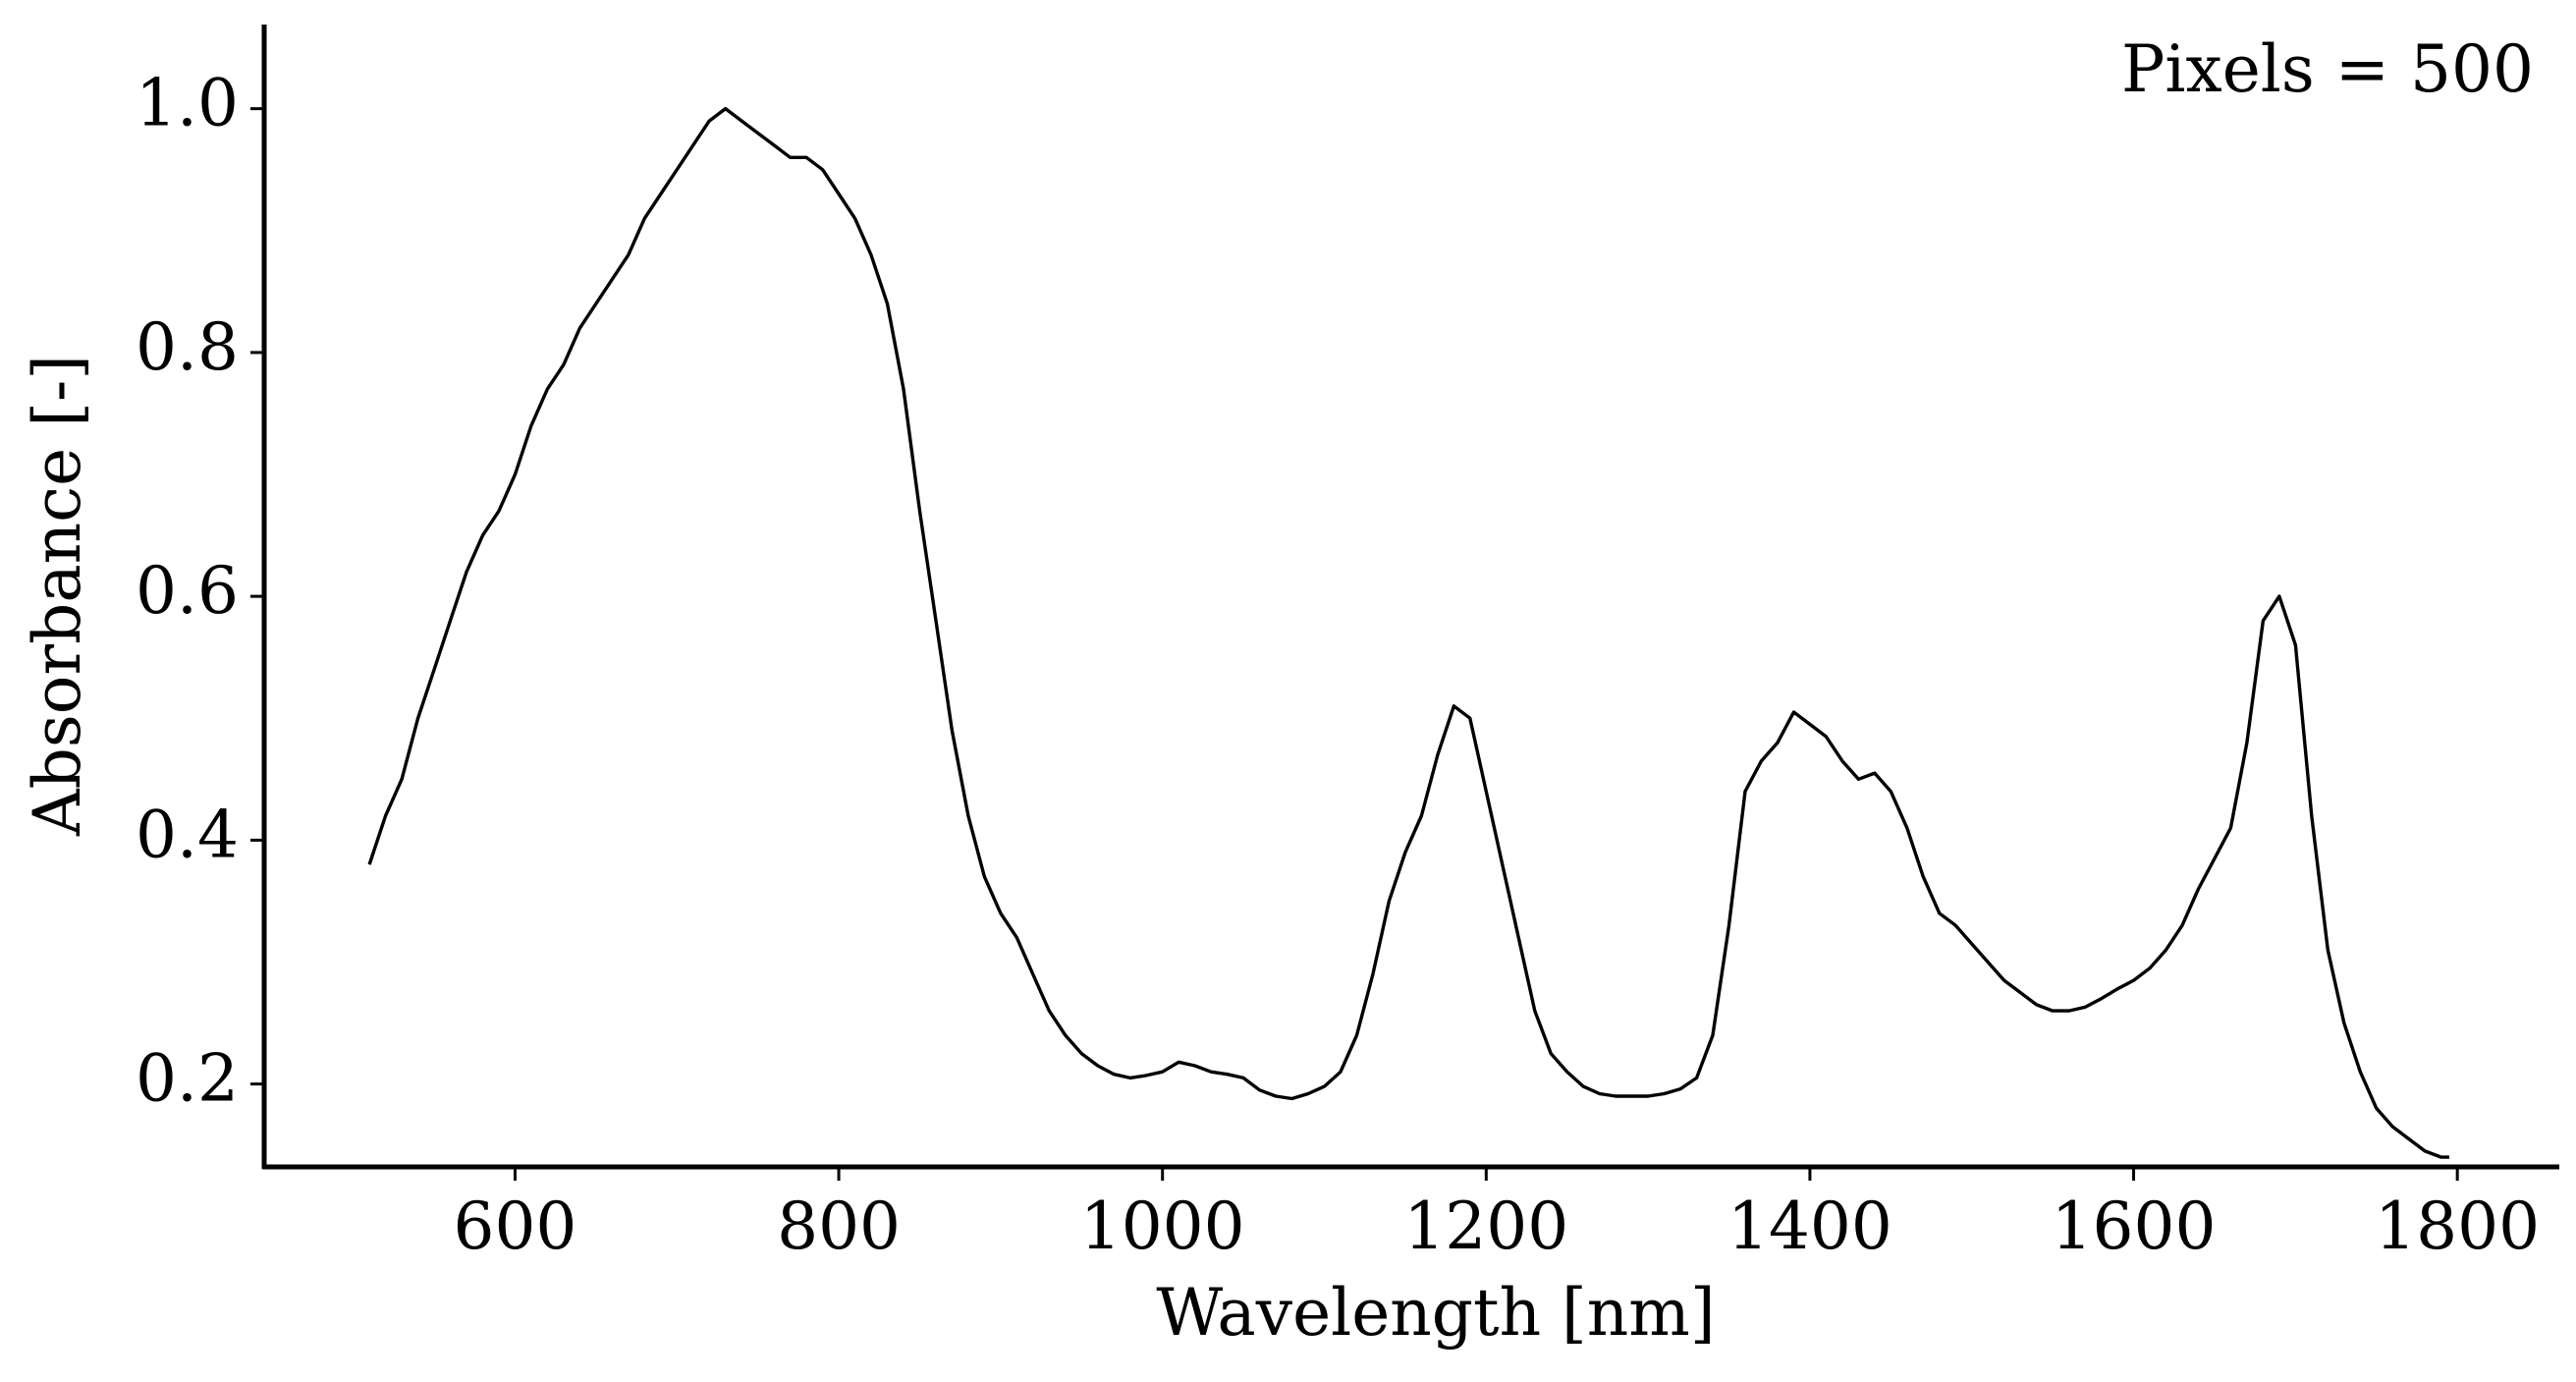 Image resolution: width=2576 pixels, height=1382 pixels. I want to click on y-axis-label: Absorbance [-], so click(58, 596).